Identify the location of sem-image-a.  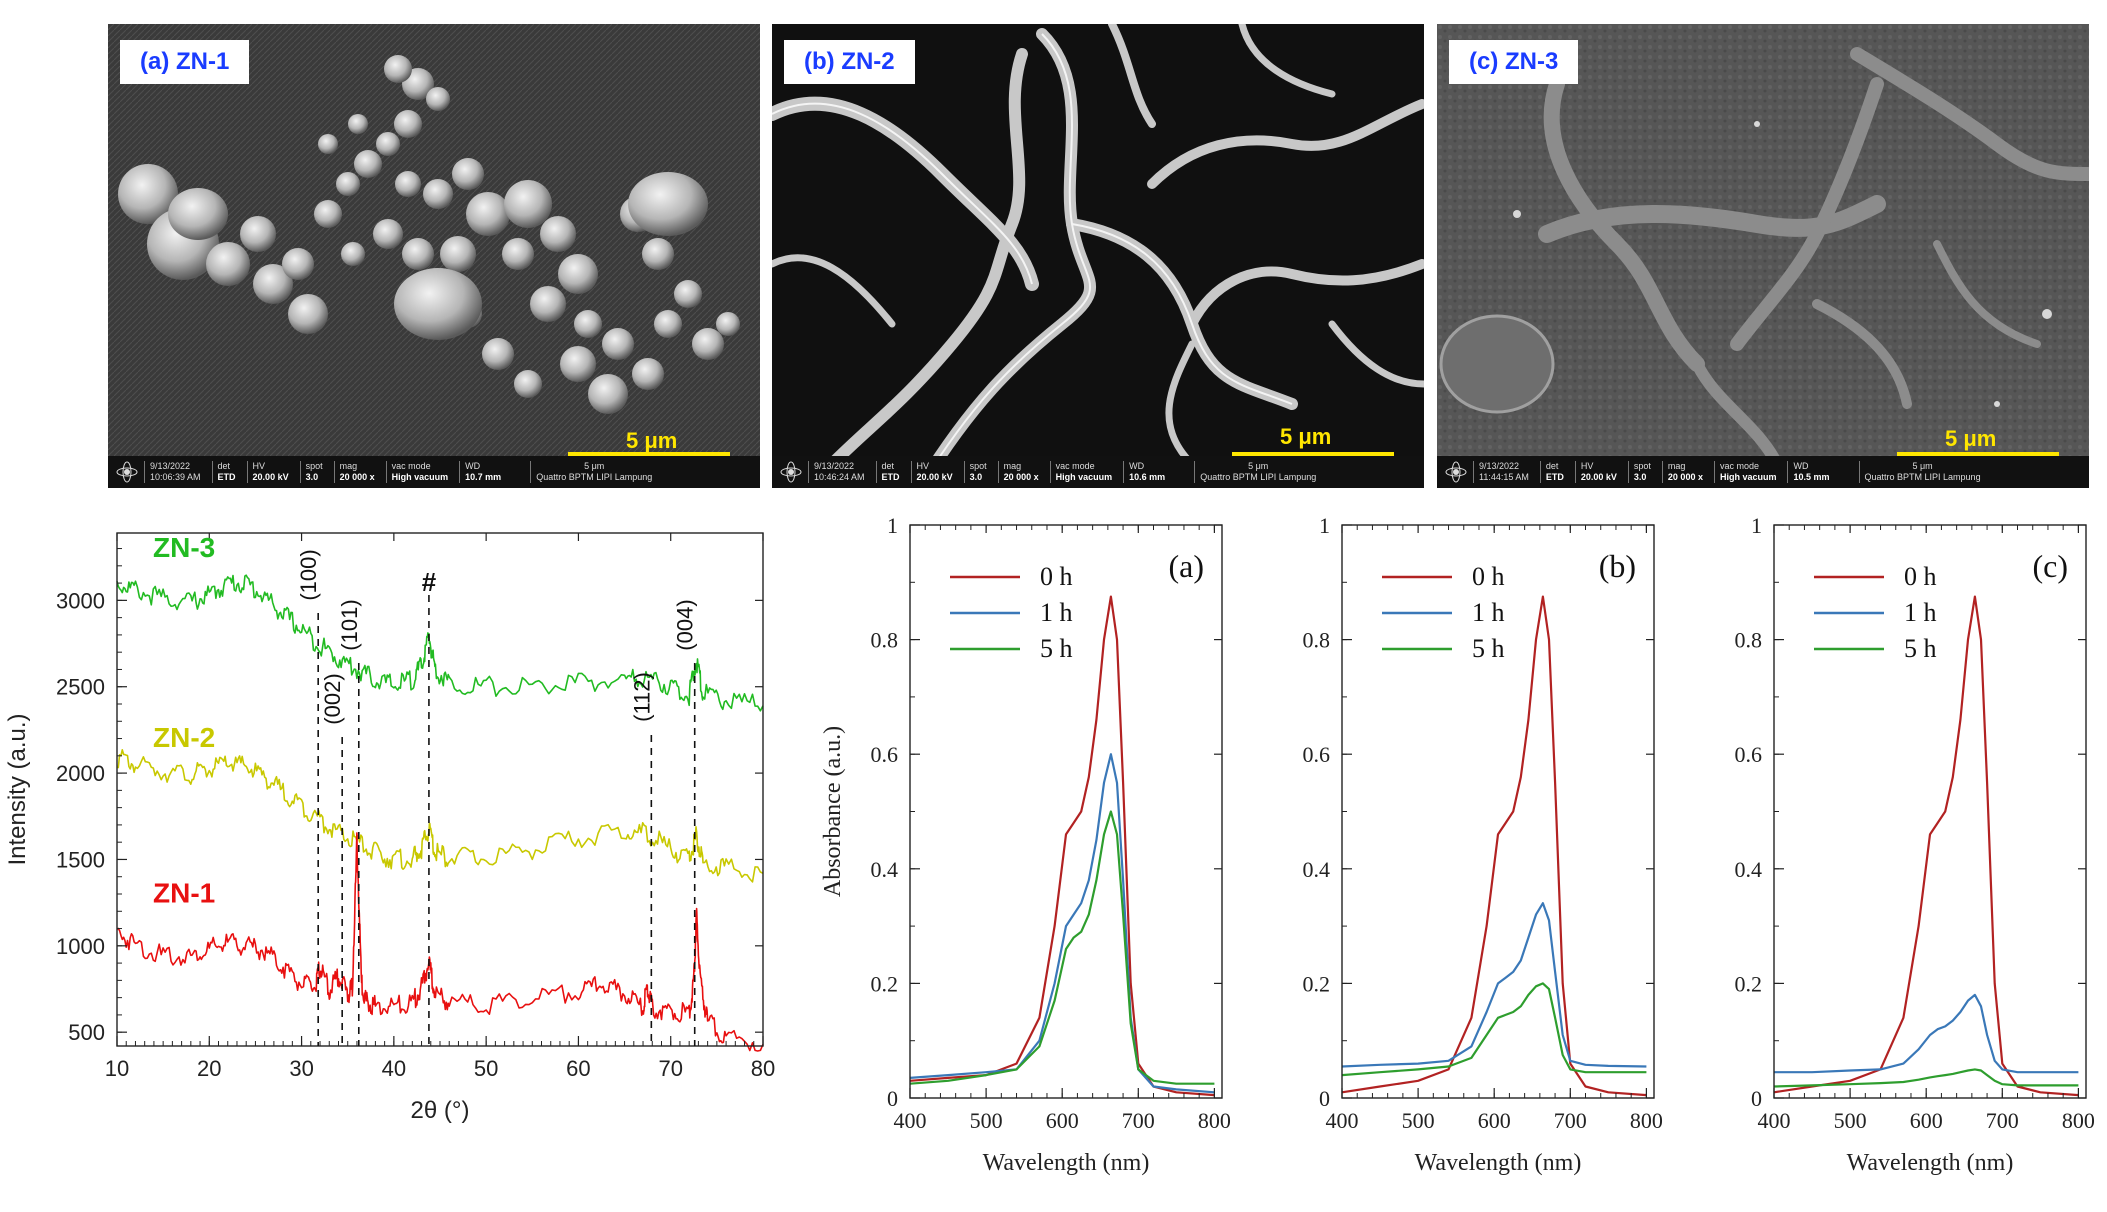
(434, 256).